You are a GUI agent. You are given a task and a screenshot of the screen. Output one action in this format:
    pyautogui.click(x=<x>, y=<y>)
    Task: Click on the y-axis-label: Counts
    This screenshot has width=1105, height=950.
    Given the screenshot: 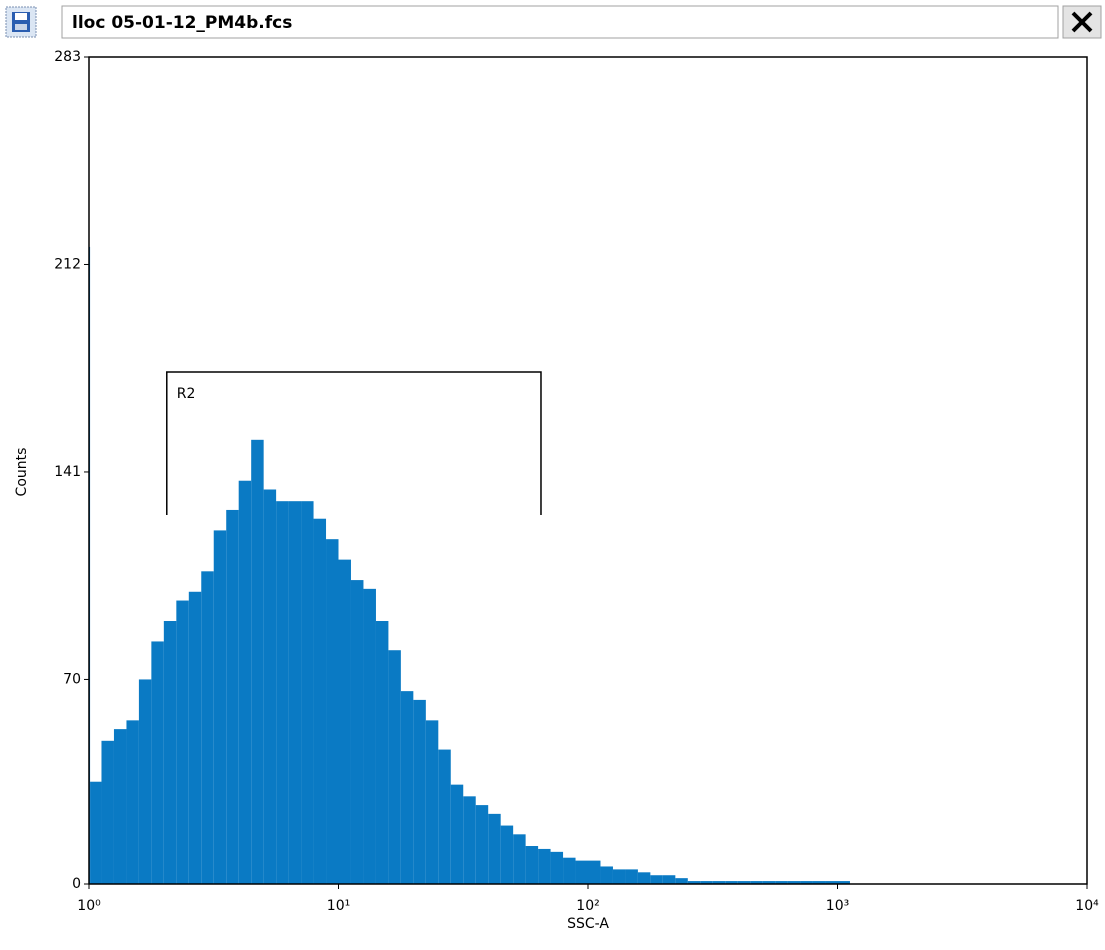 What is the action you would take?
    pyautogui.click(x=22, y=472)
    